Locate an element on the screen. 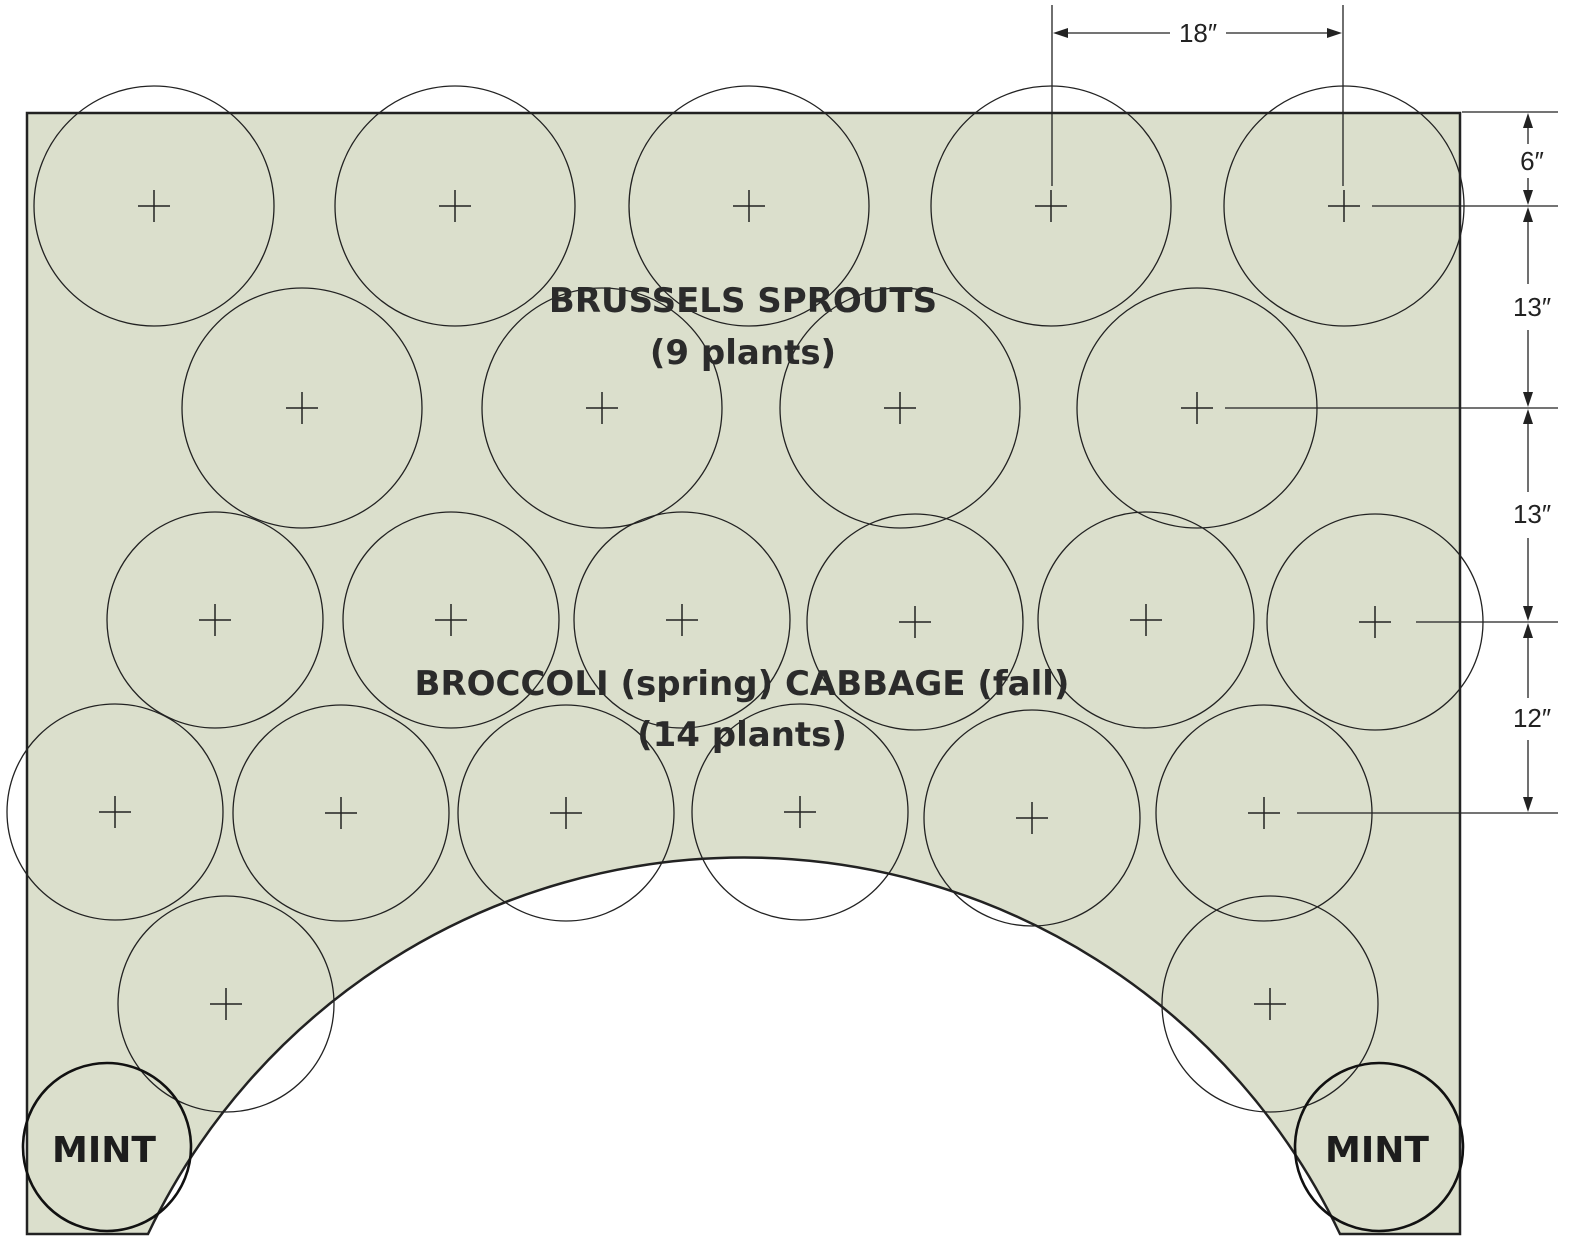 The image size is (1570, 1236). brussels-label-line1: BRUSSELS SPROUTS is located at coordinates (743, 301).